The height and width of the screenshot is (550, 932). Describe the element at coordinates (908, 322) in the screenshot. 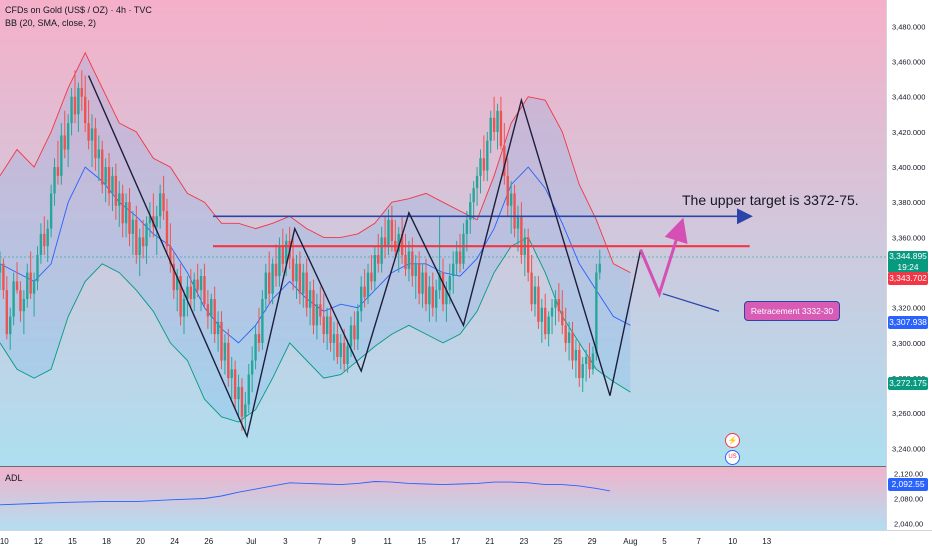

I see `bb-basis-tag: 3,307.938` at that location.